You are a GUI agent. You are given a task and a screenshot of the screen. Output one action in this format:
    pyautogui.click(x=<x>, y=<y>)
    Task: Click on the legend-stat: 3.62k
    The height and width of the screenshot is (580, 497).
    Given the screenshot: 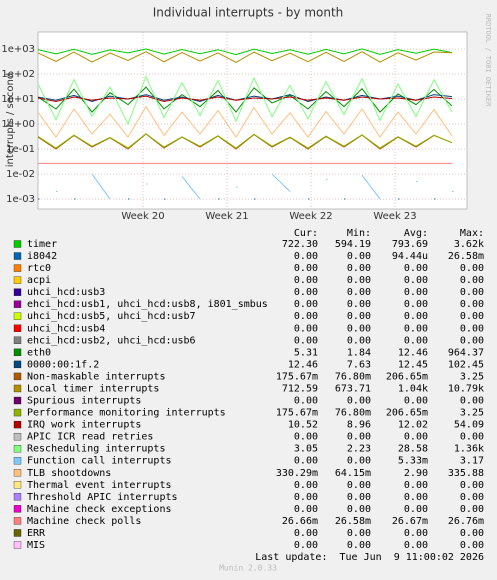 What is the action you would take?
    pyautogui.click(x=469, y=244)
    